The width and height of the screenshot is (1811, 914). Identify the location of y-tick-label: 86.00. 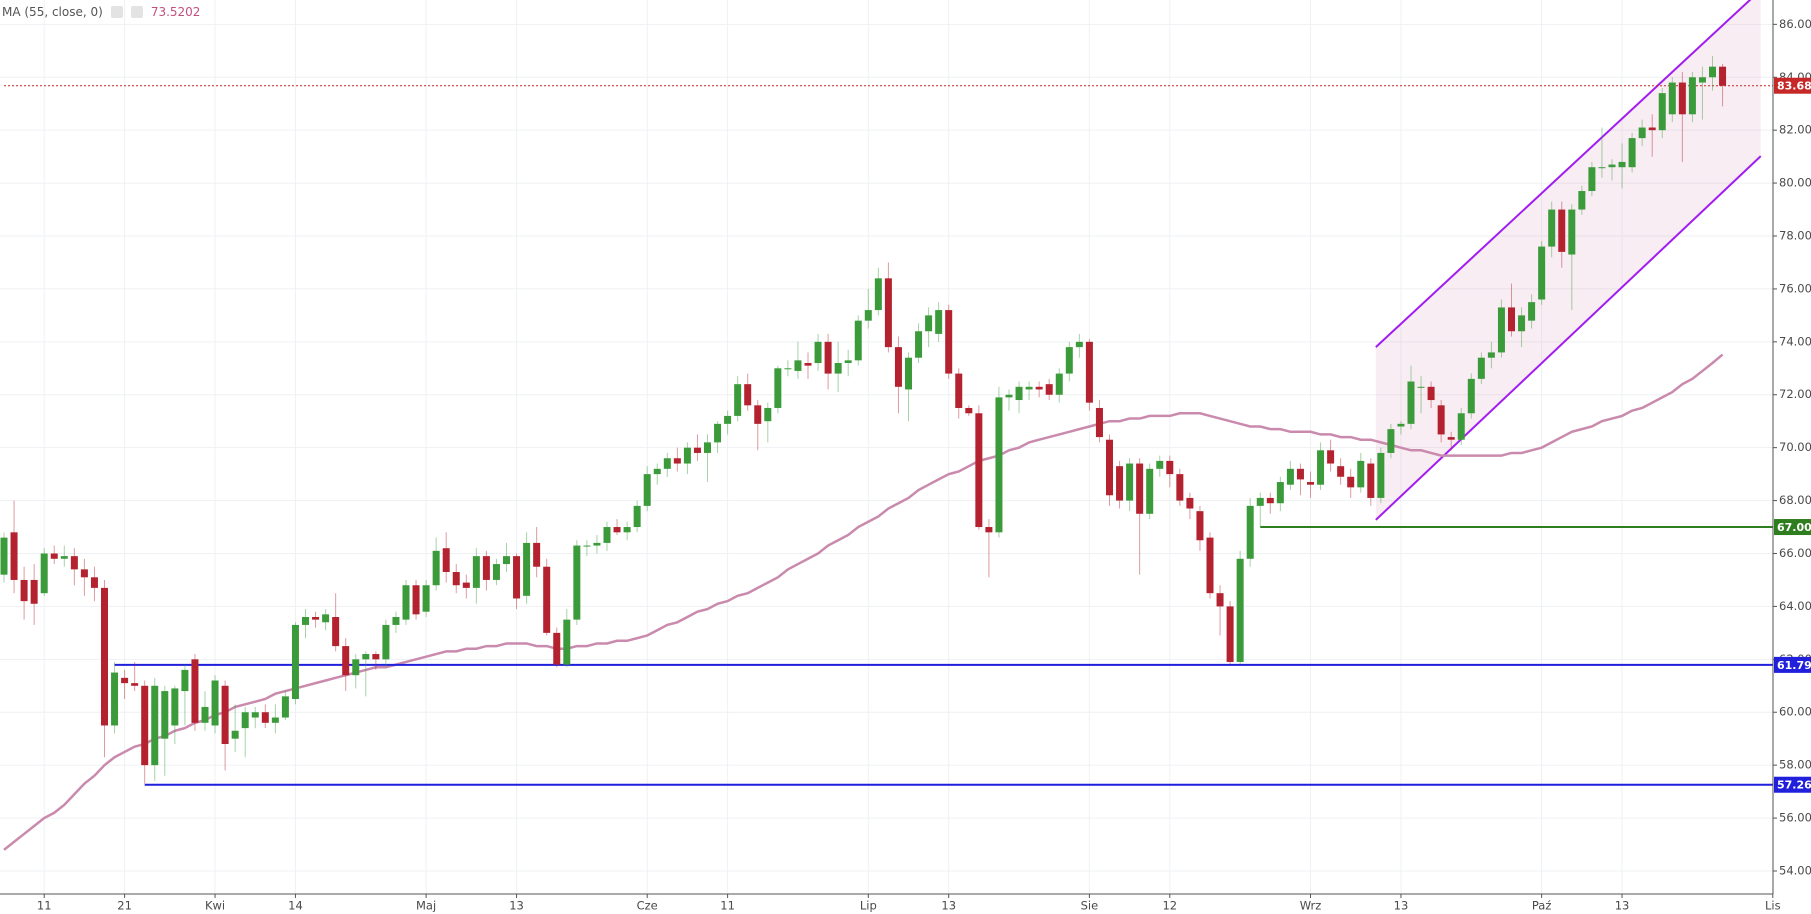
(1795, 24).